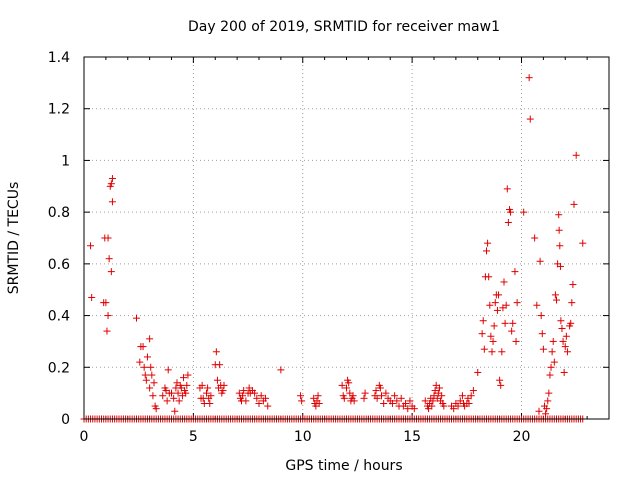  Describe the element at coordinates (84, 437) in the screenshot. I see `x-tick-label: 0` at that location.